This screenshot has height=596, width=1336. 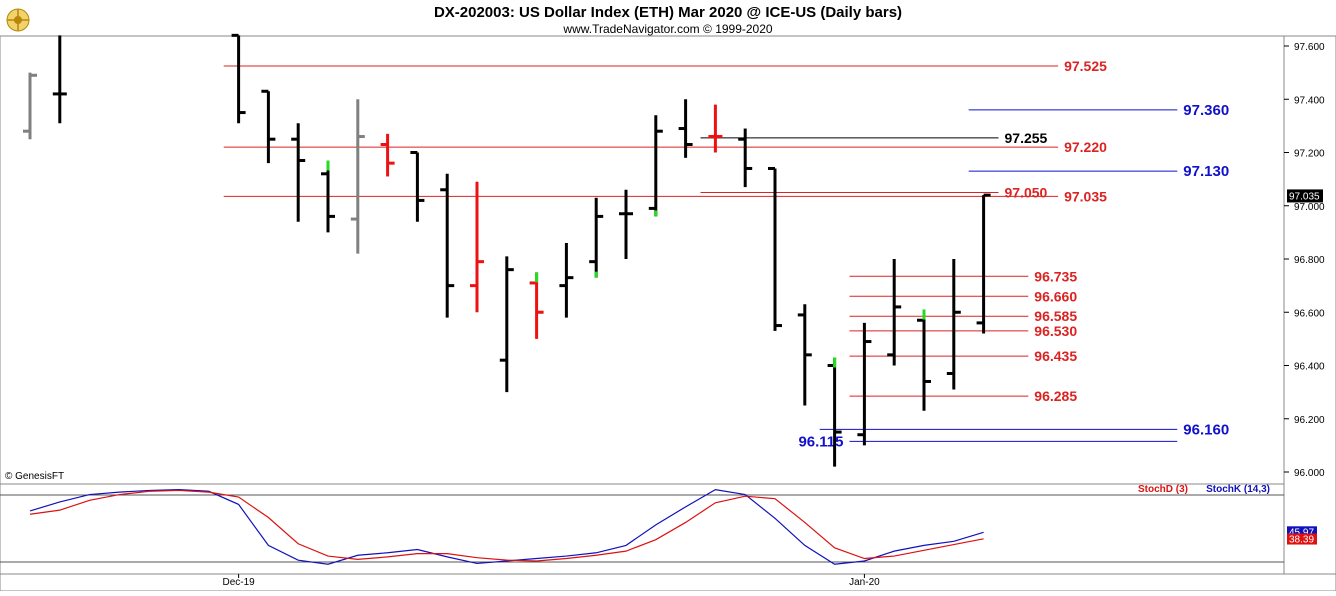 I want to click on chart-subtitle: www.TradeNavigator.com © 1999-2020, so click(x=667, y=29).